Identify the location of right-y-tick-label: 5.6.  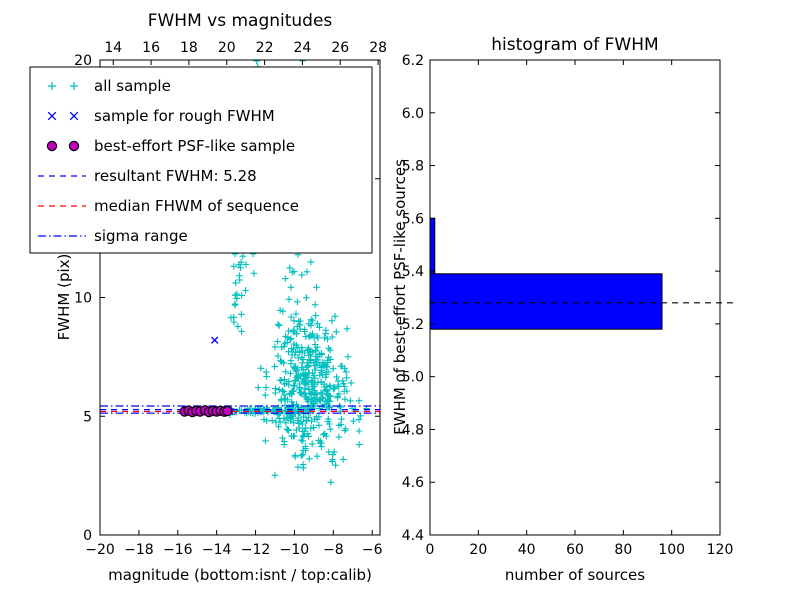
(413, 219).